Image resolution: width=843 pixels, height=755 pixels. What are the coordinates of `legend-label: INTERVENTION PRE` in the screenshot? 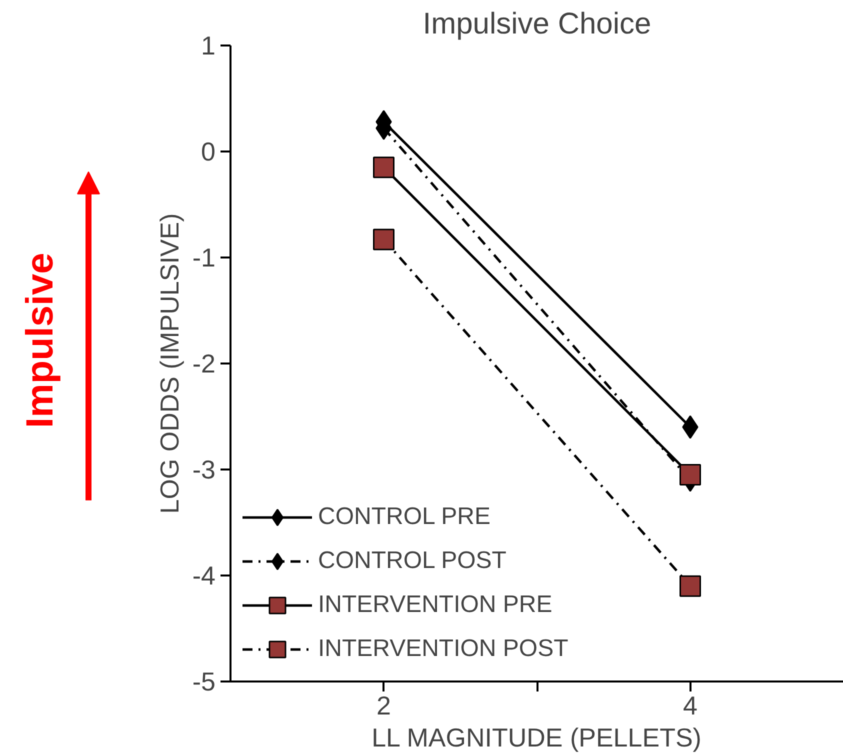 It's located at (435, 605).